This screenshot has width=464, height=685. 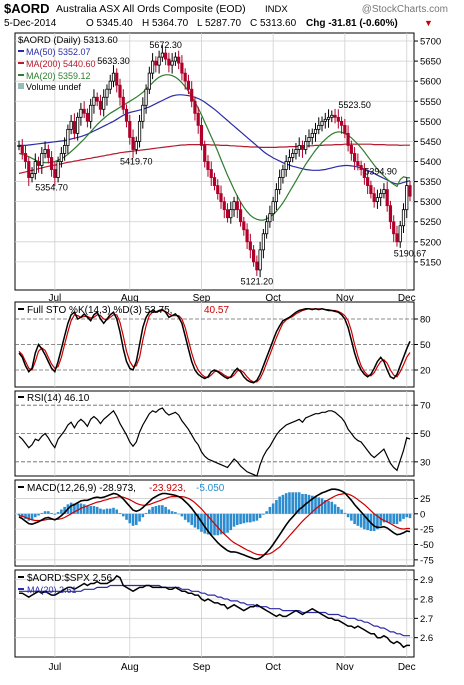 What do you see at coordinates (54, 298) in the screenshot?
I see `month-label-top: Jul` at bounding box center [54, 298].